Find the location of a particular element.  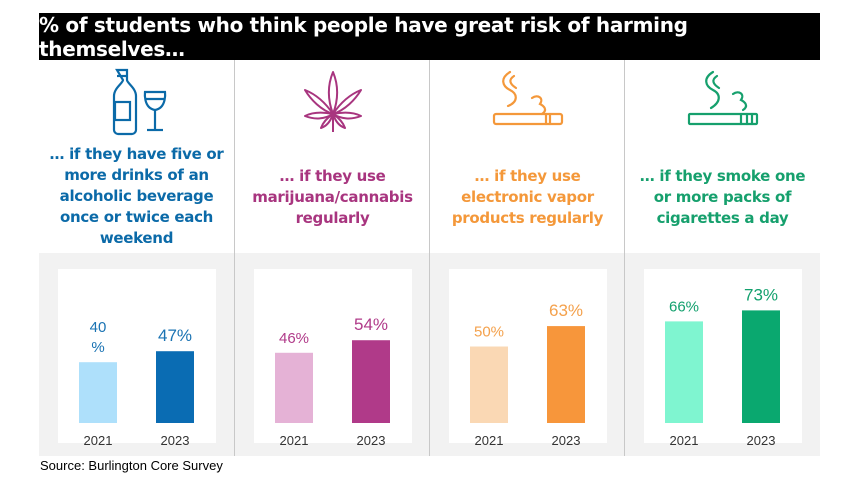

bar-value-label: 73% is located at coordinates (761, 294).